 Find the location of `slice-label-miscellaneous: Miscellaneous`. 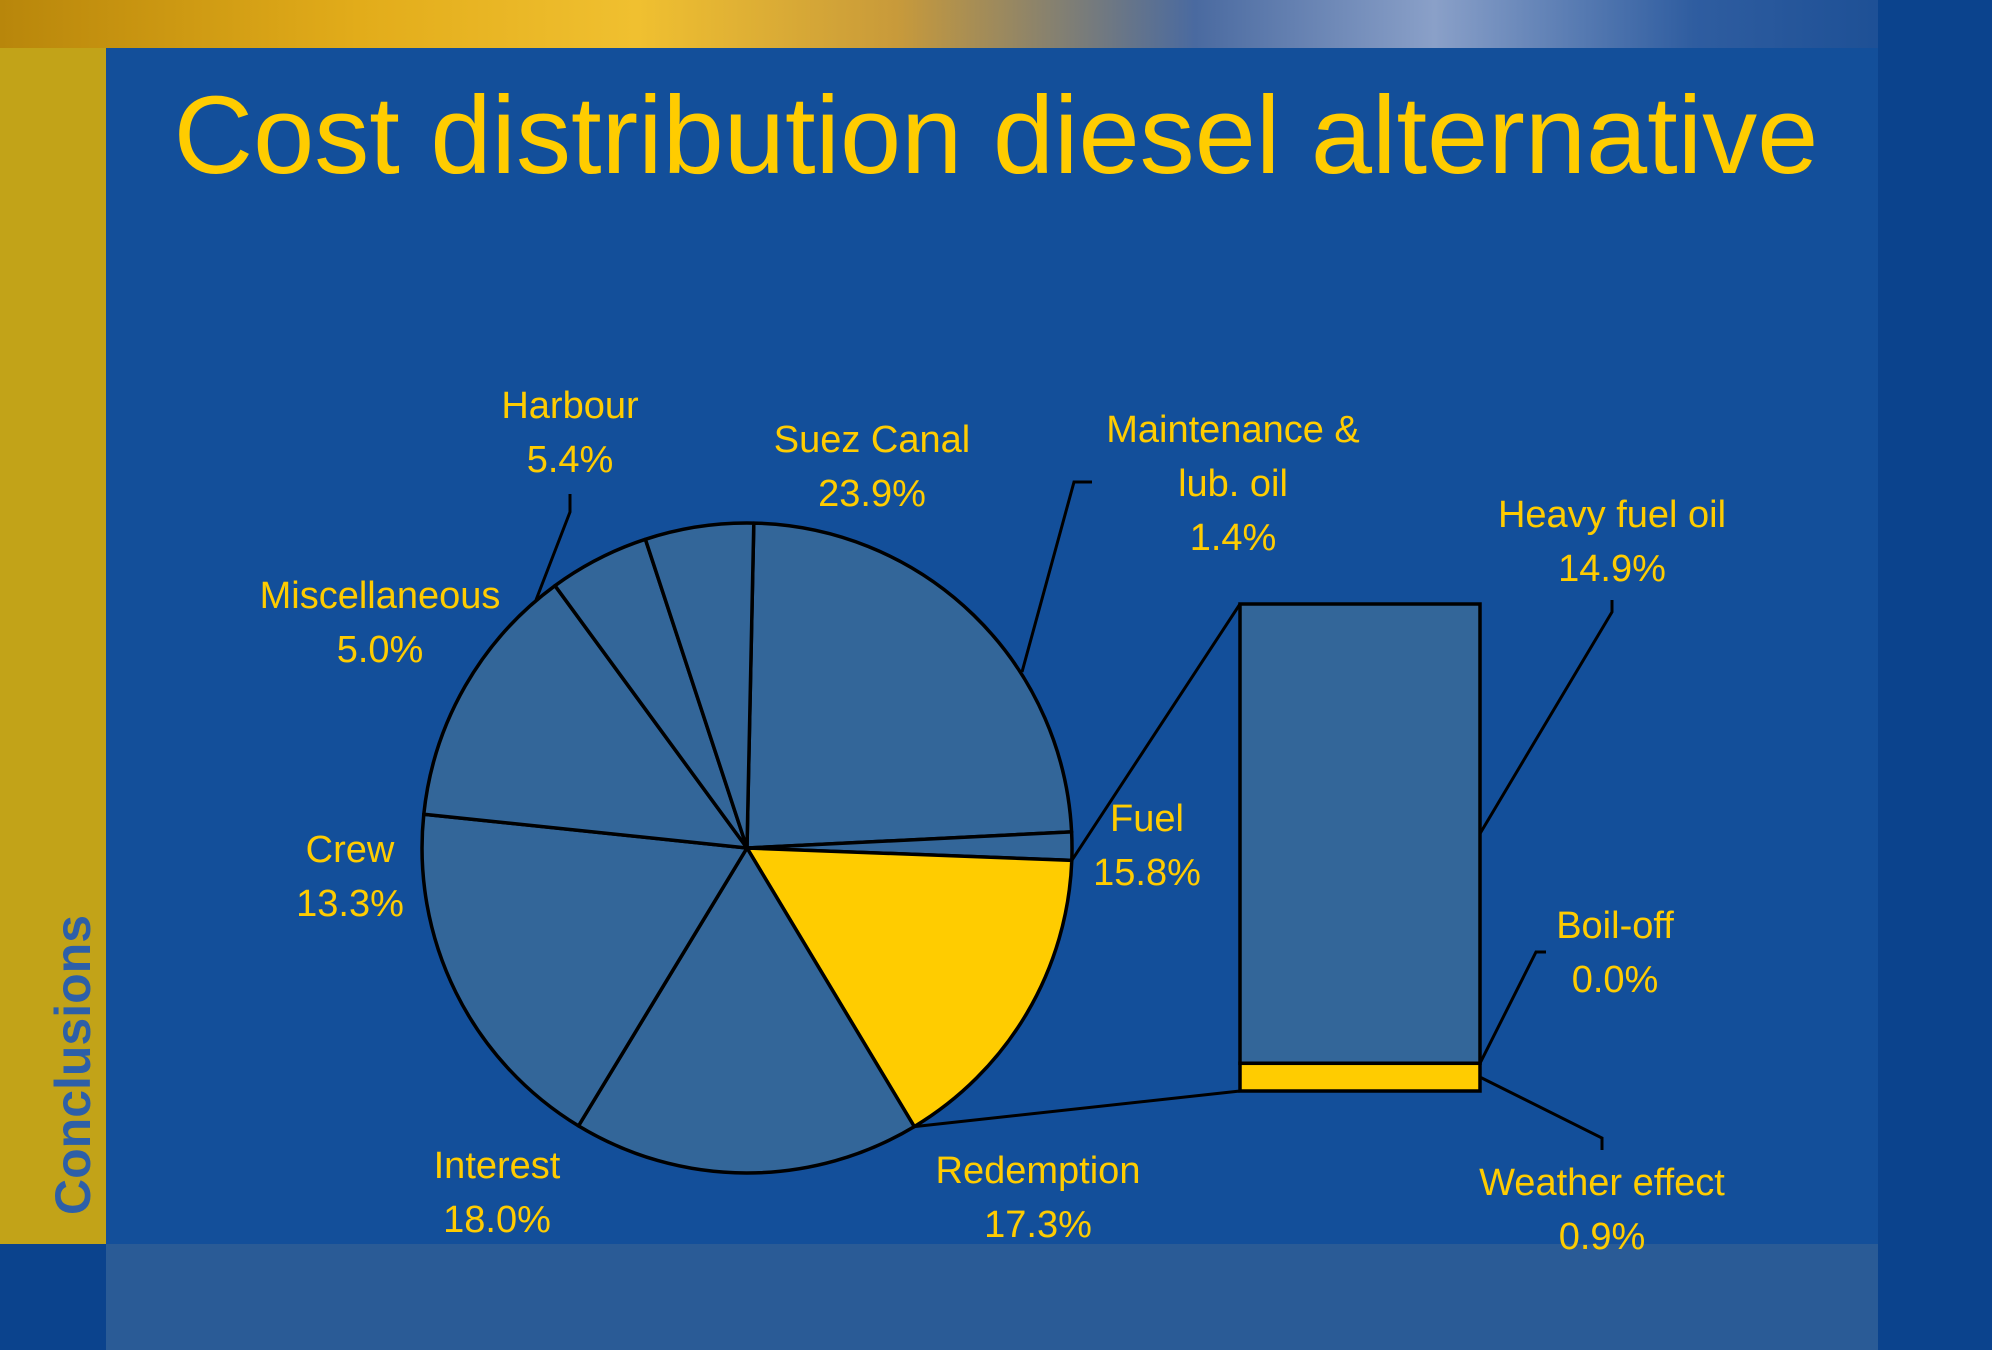

slice-label-miscellaneous: Miscellaneous is located at coordinates (380, 596).